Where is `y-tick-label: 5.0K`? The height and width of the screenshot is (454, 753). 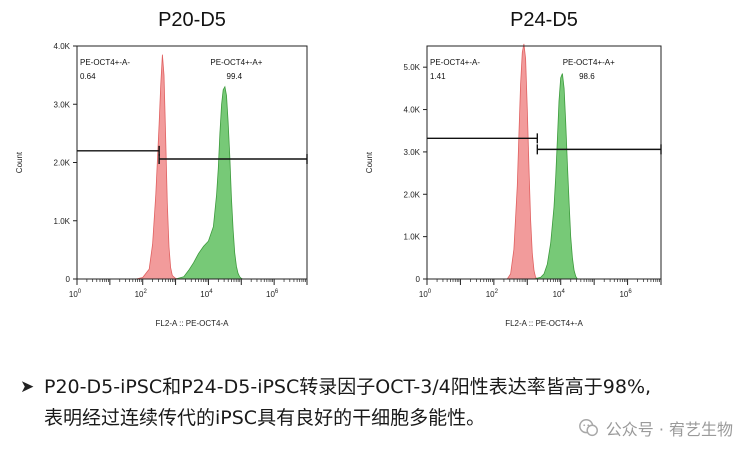
y-tick-label: 5.0K is located at coordinates (412, 67).